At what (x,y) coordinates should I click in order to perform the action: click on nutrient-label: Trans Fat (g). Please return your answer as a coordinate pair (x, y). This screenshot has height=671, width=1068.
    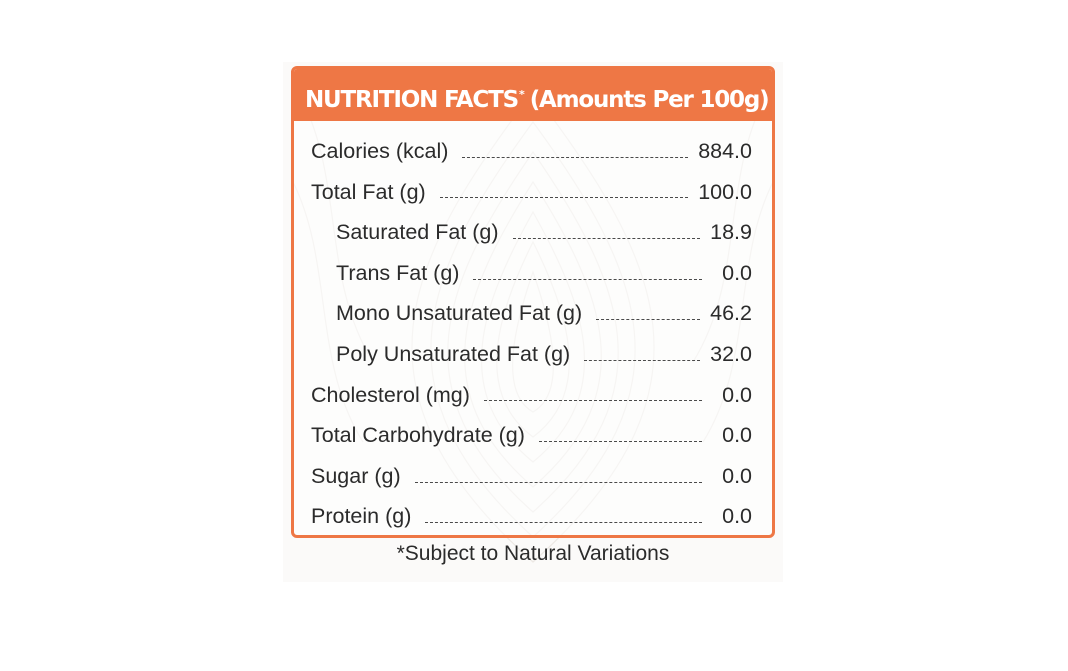
    Looking at the image, I should click on (398, 272).